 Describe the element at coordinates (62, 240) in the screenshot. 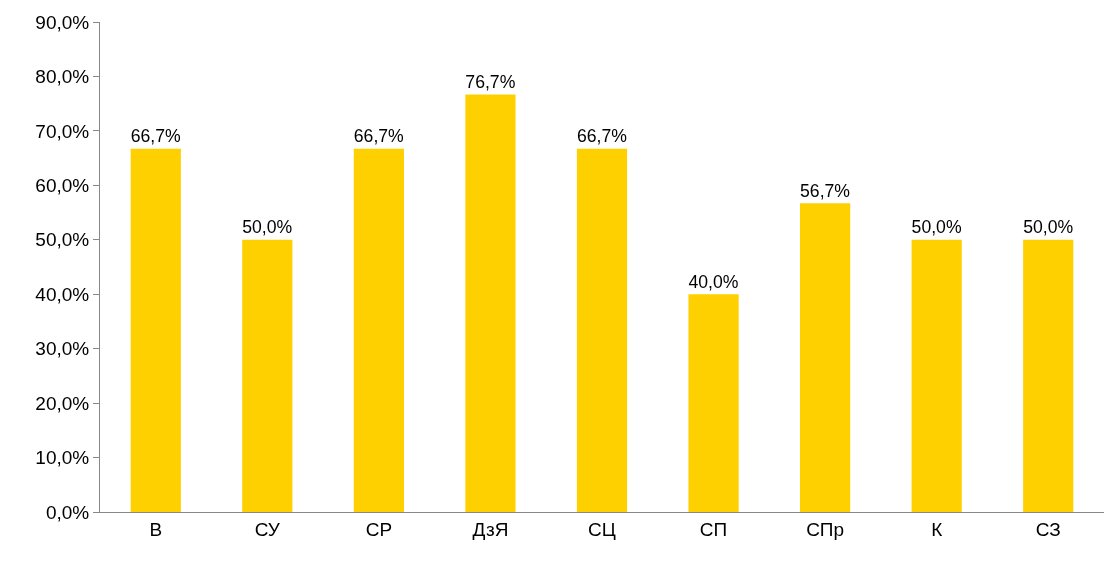

I see `y-tick-label: 50,0%` at that location.